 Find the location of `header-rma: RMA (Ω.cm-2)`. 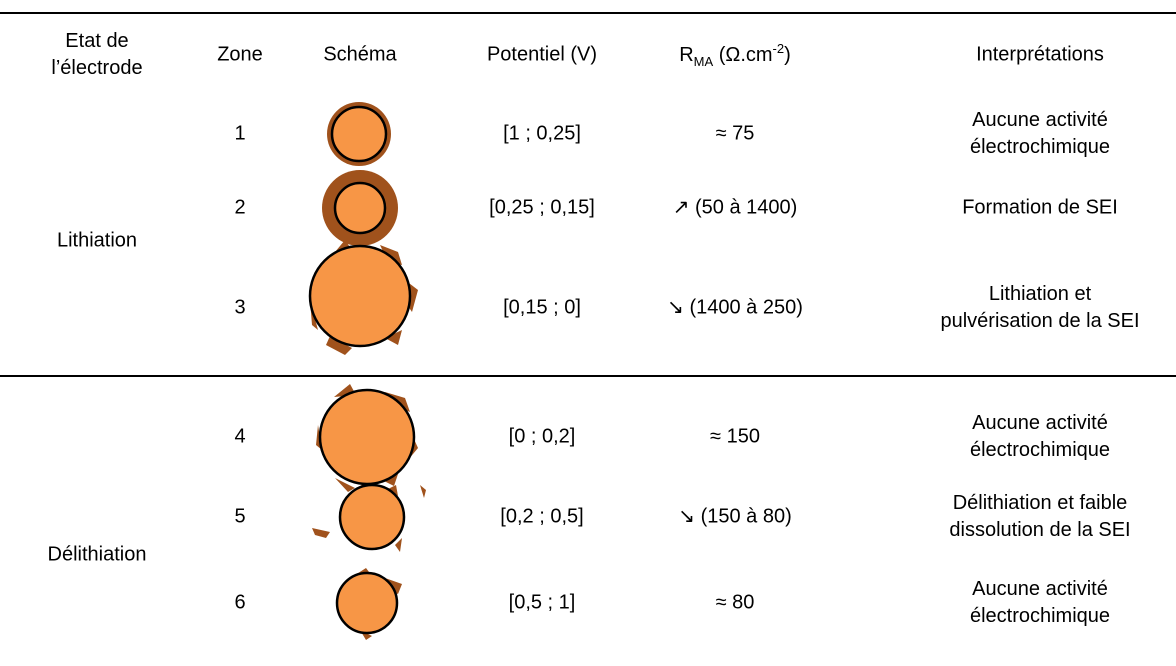

header-rma: RMA (Ω.cm-2) is located at coordinates (735, 55).